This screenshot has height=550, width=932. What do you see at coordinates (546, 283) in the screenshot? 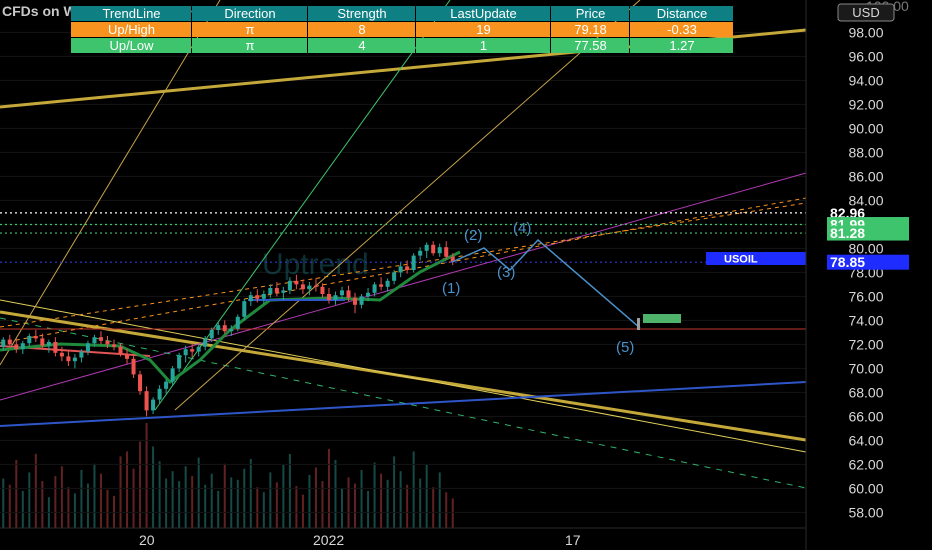
I see `elliott-wave-path` at bounding box center [546, 283].